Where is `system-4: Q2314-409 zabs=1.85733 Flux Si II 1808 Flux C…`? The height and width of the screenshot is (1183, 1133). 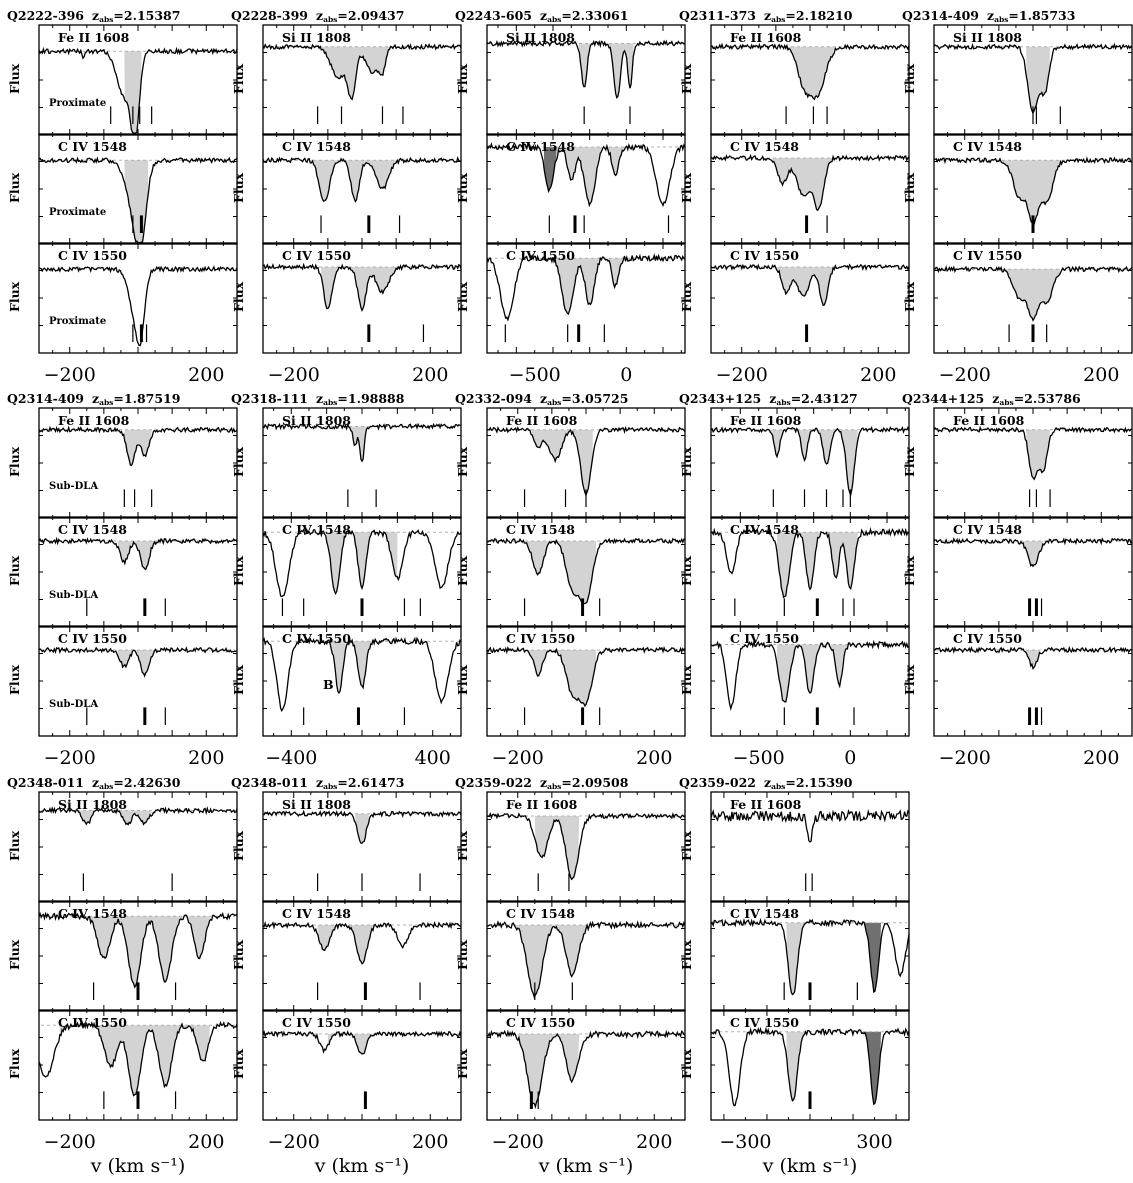 system-4: Q2314-409 zabs=1.85733 Flux Si II 1808 Flux C… is located at coordinates (1017, 197).